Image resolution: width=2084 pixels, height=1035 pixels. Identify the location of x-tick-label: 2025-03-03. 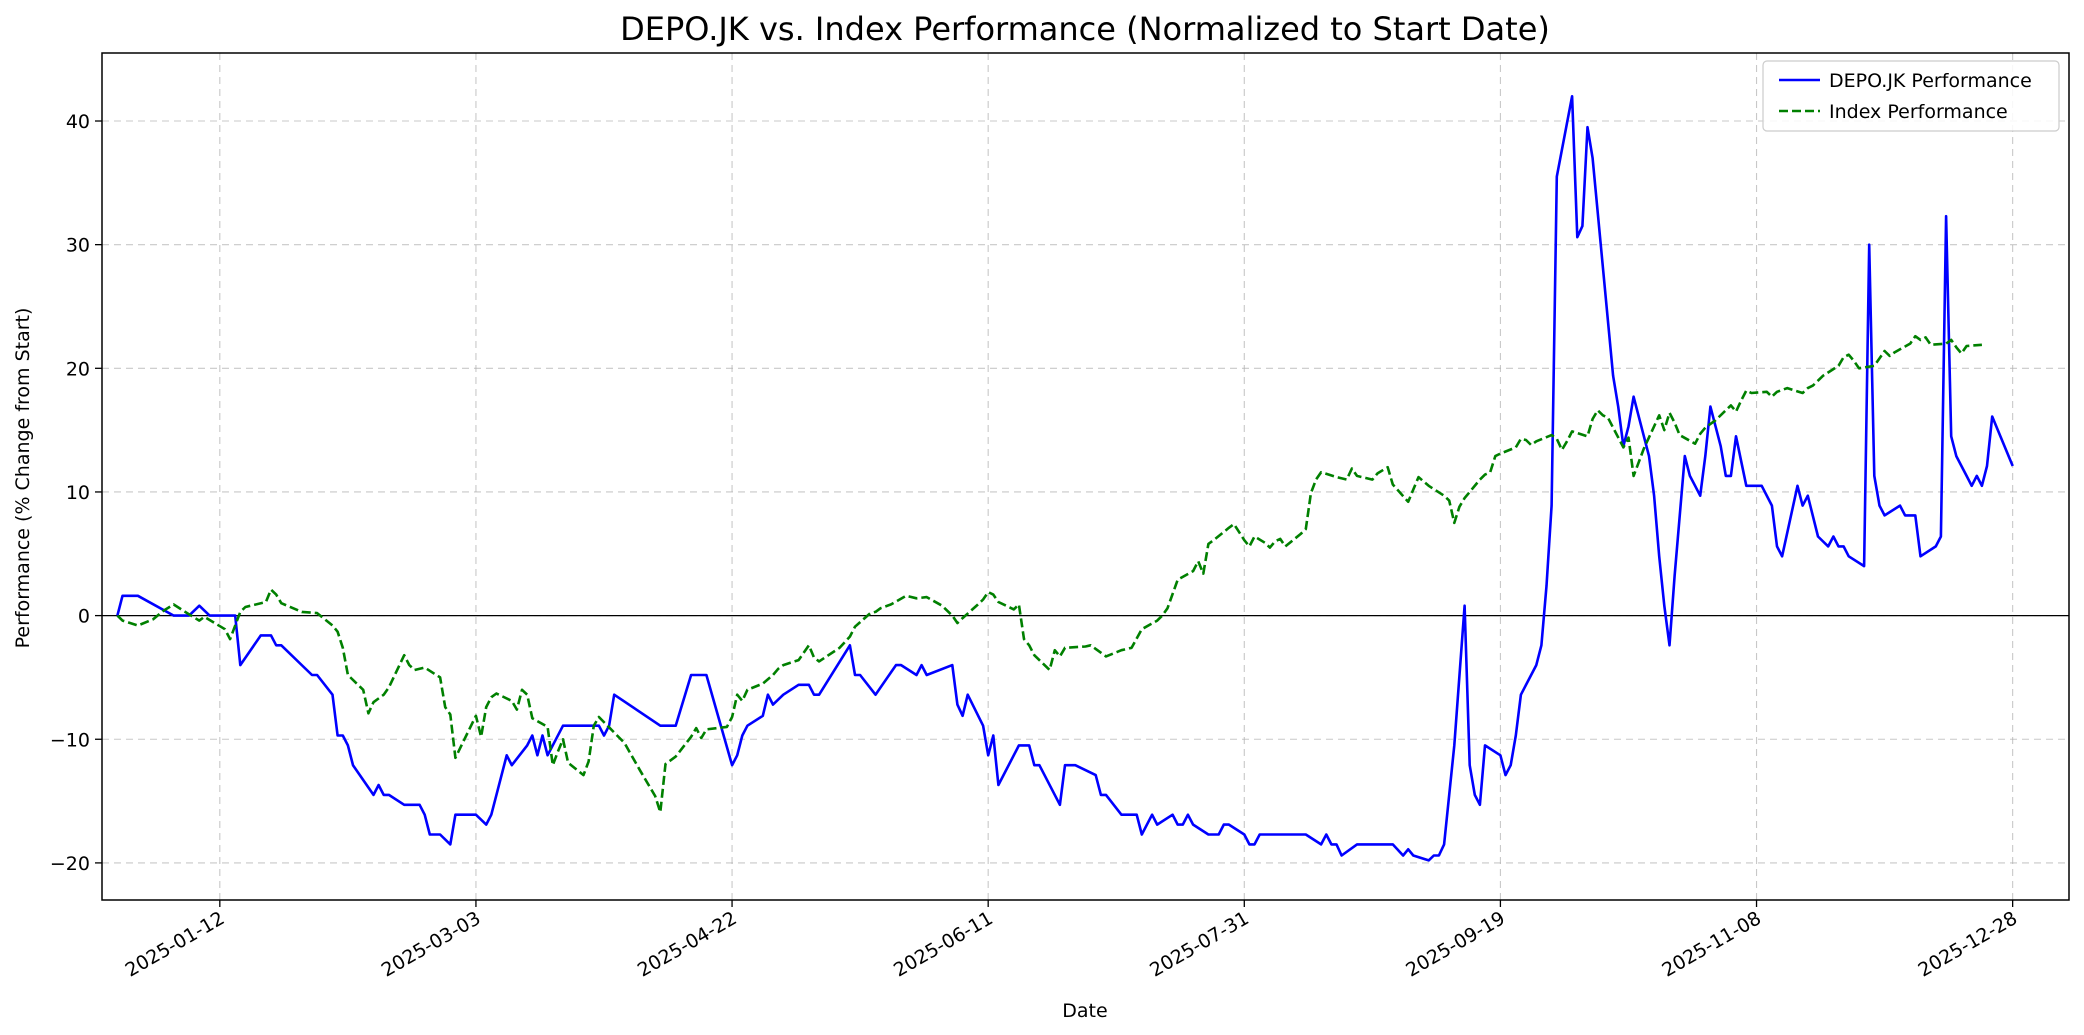
(431, 944).